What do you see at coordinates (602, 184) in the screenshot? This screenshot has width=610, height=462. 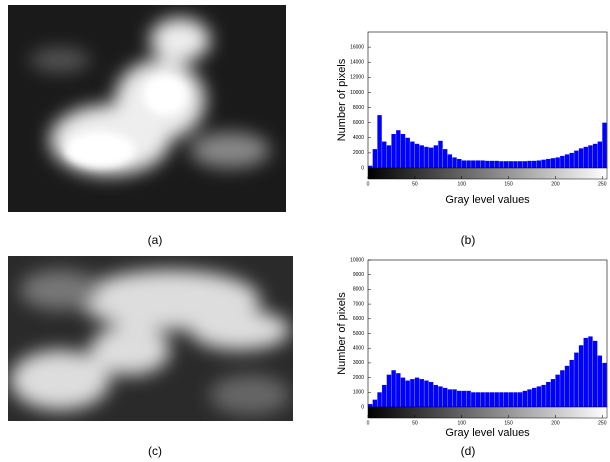 I see `x-tick-label: 250` at bounding box center [602, 184].